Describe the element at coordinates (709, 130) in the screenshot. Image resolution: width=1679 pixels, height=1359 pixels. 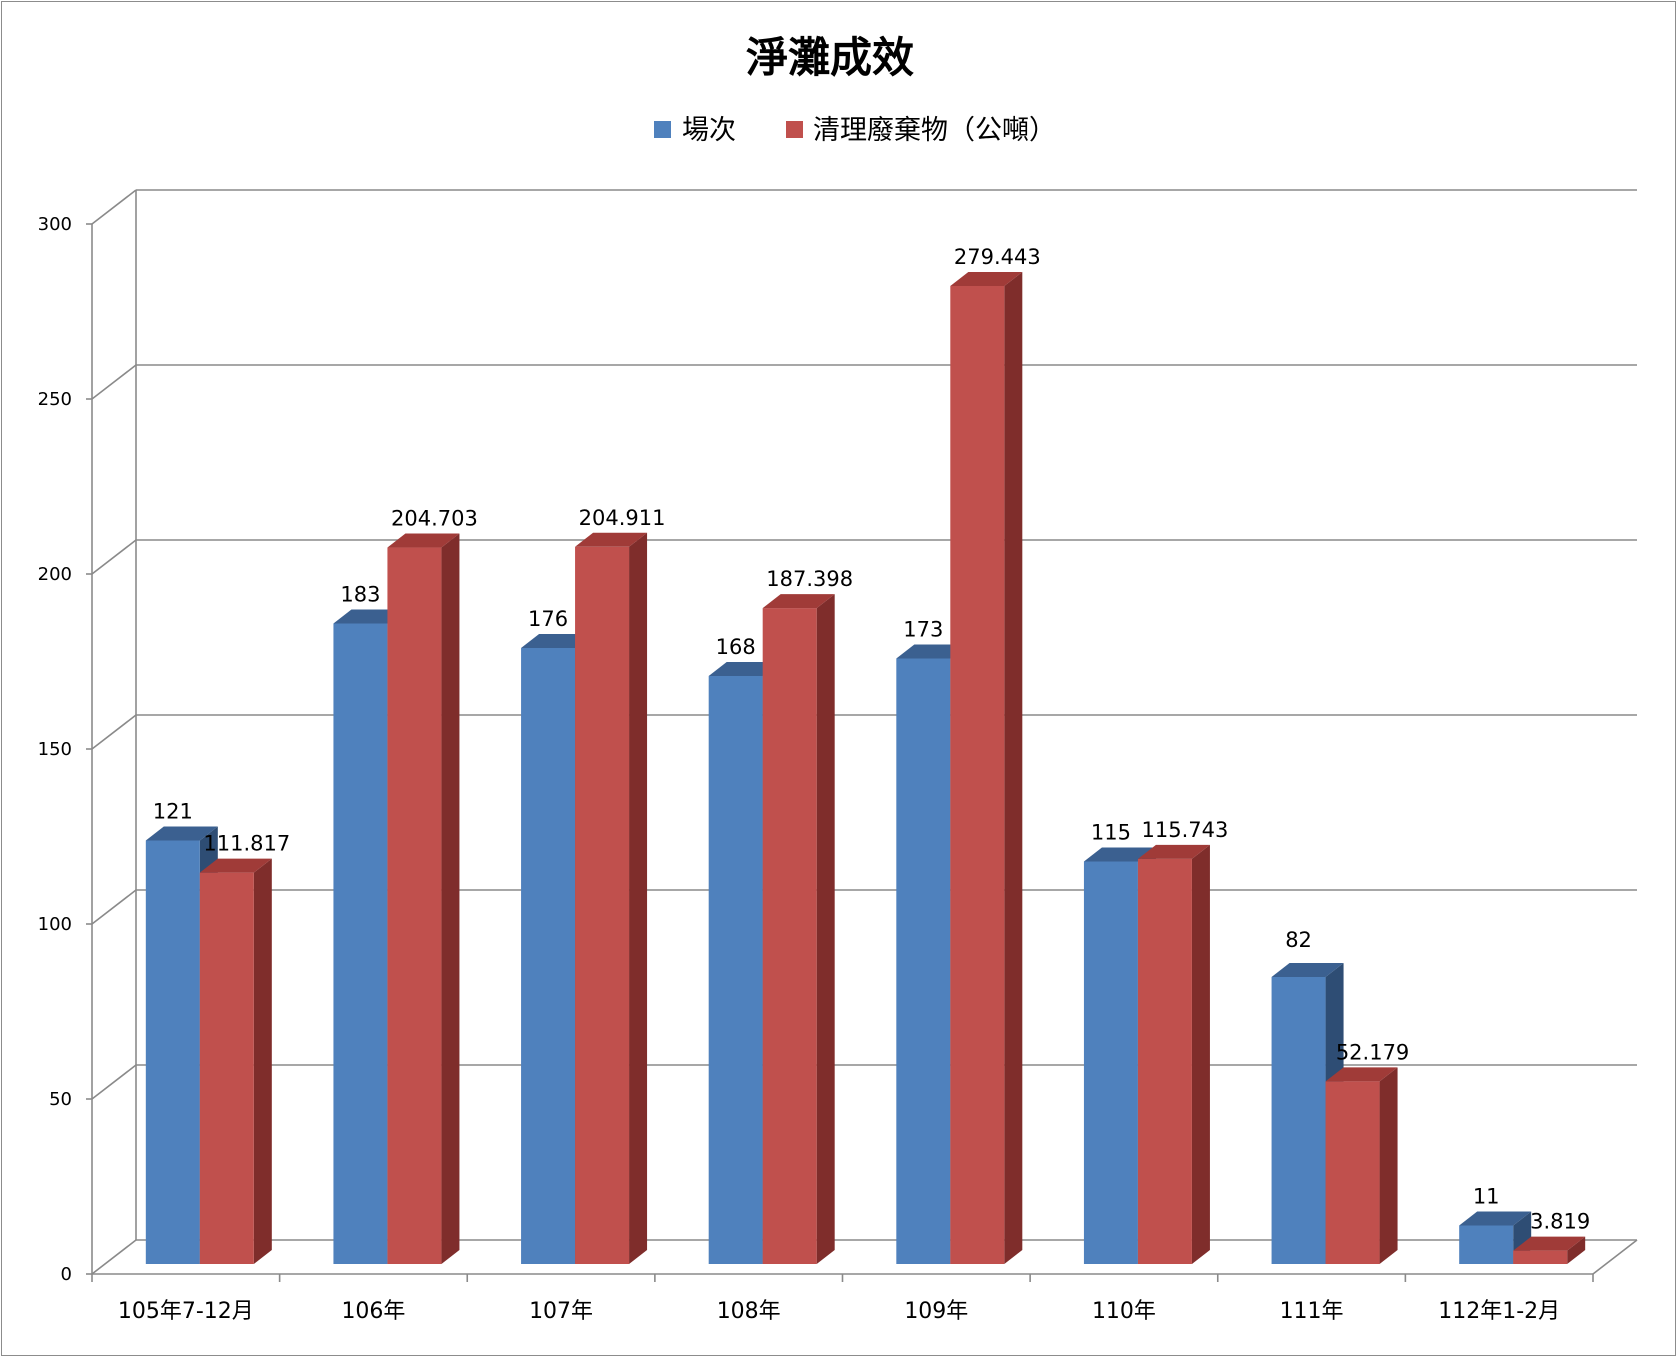
I see `legend-label-0: 場次` at that location.